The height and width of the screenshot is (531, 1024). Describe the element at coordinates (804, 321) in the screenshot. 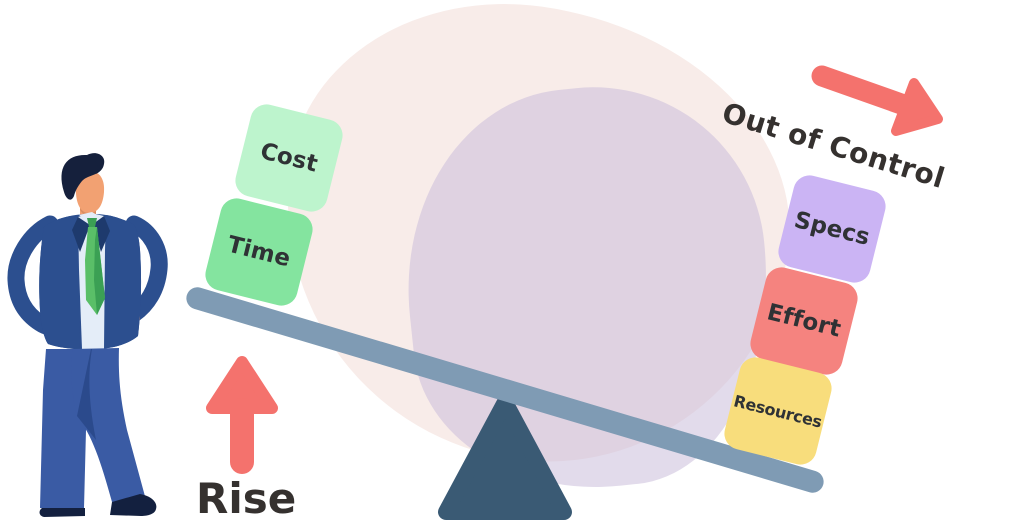

I see `block-effort-label: Effort` at that location.